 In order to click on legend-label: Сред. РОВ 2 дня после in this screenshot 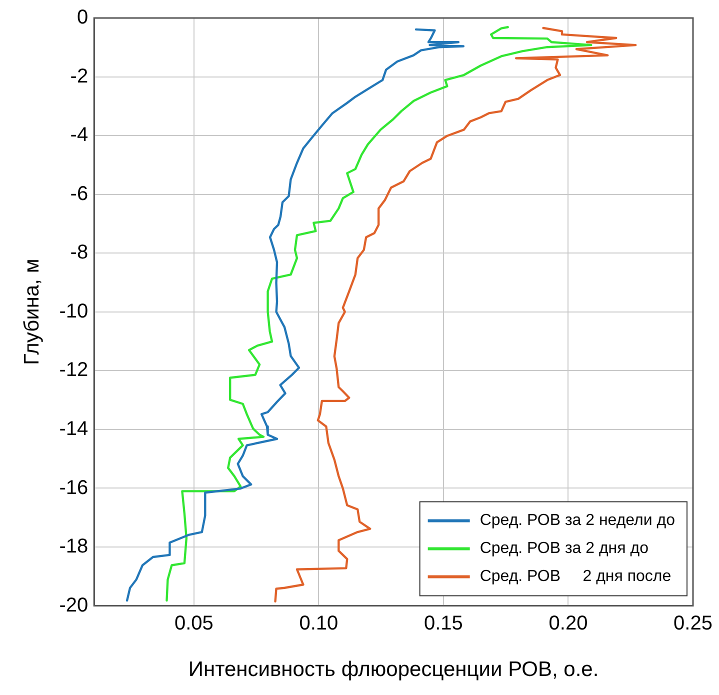, I will do `click(576, 577)`.